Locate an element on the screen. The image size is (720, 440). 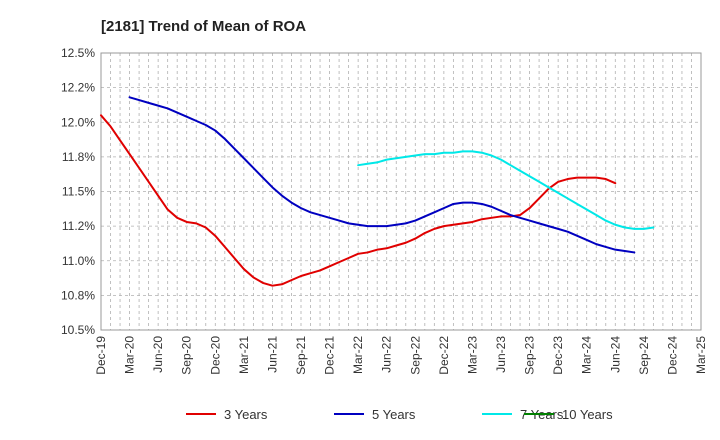
y-tick-label: 11.5% is located at coordinates (78, 192).